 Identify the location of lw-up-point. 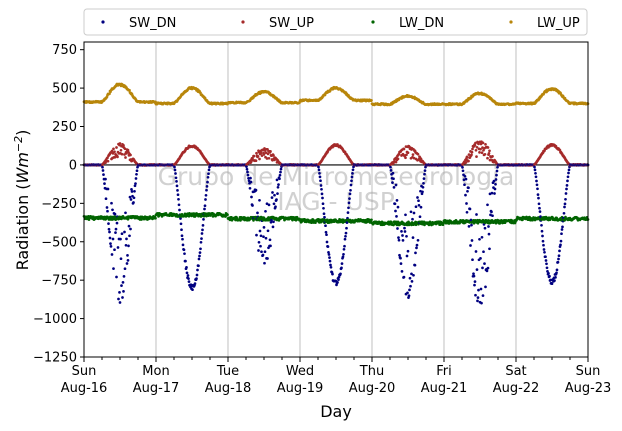
(129, 90).